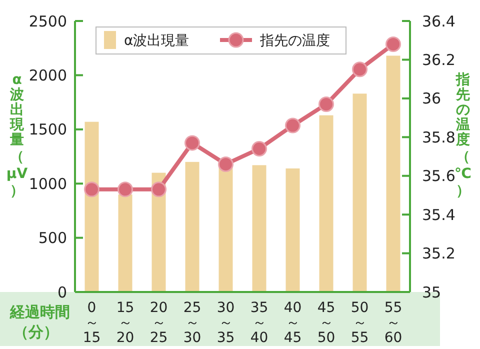  Describe the element at coordinates (159, 323) in the screenshot. I see `x-tick-label: 20～25` at that location.